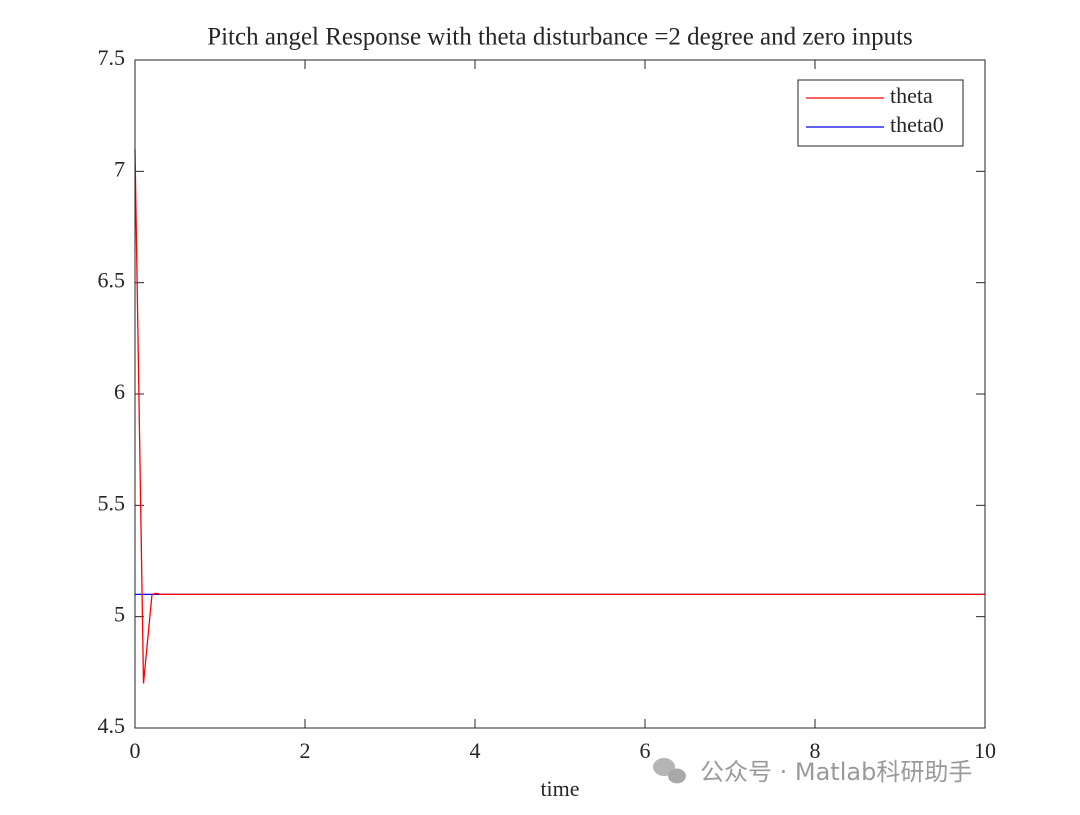 The height and width of the screenshot is (815, 1080). I want to click on legend-box, so click(880, 113).